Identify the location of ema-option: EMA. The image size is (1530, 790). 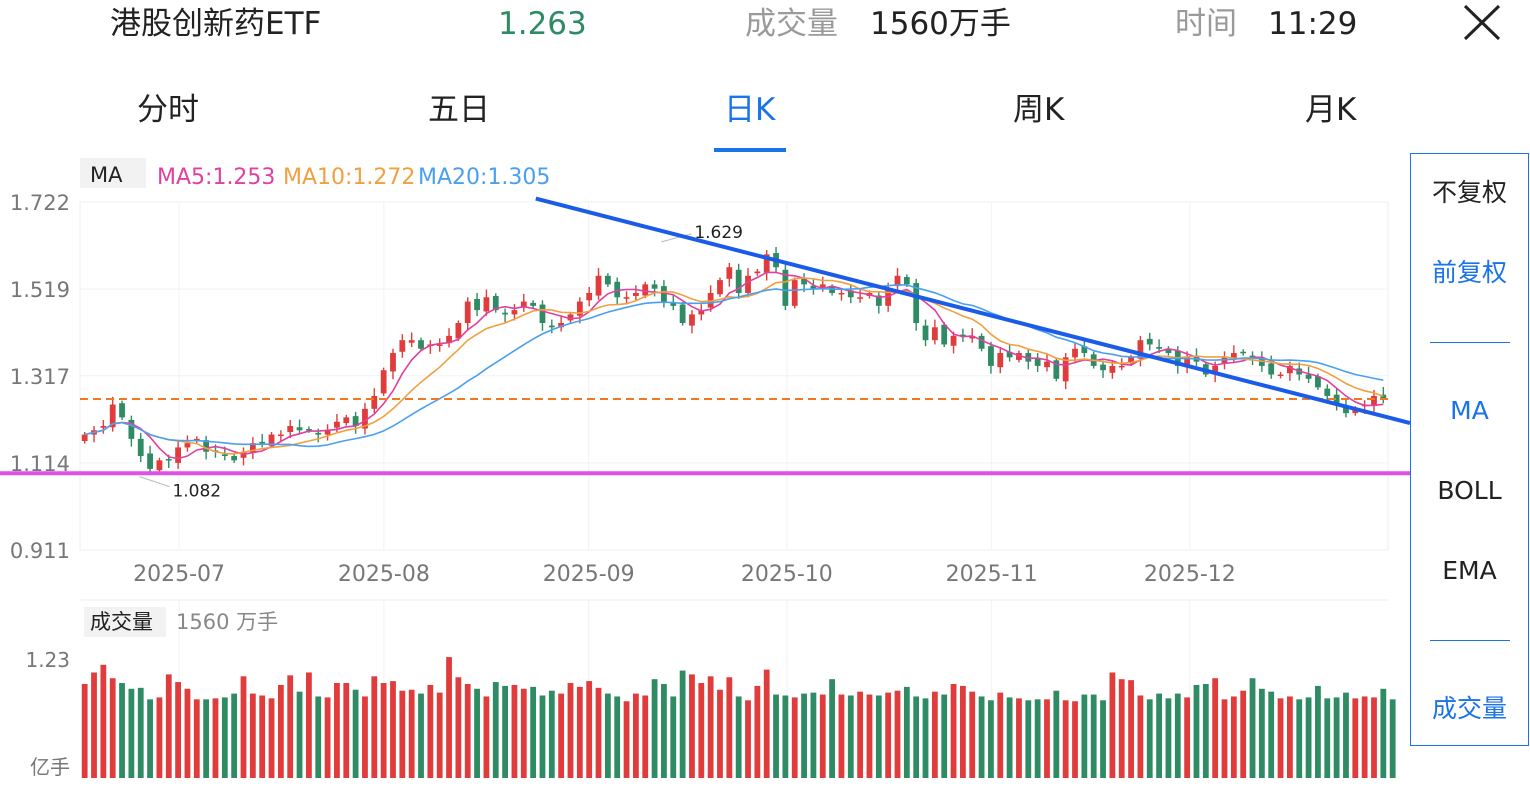
(1469, 570).